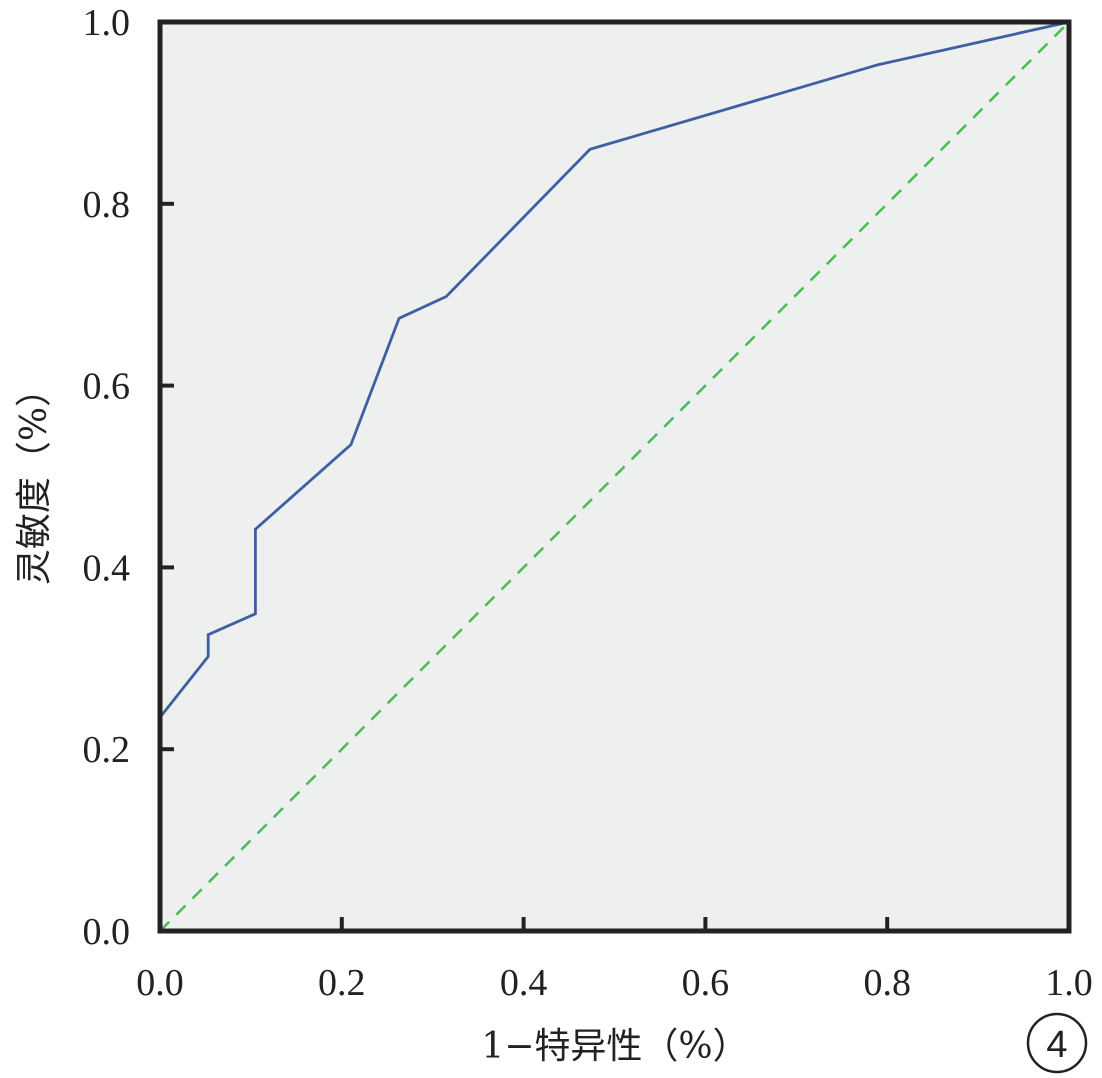  What do you see at coordinates (107, 205) in the screenshot?
I see `y-tick-label: 0.8` at bounding box center [107, 205].